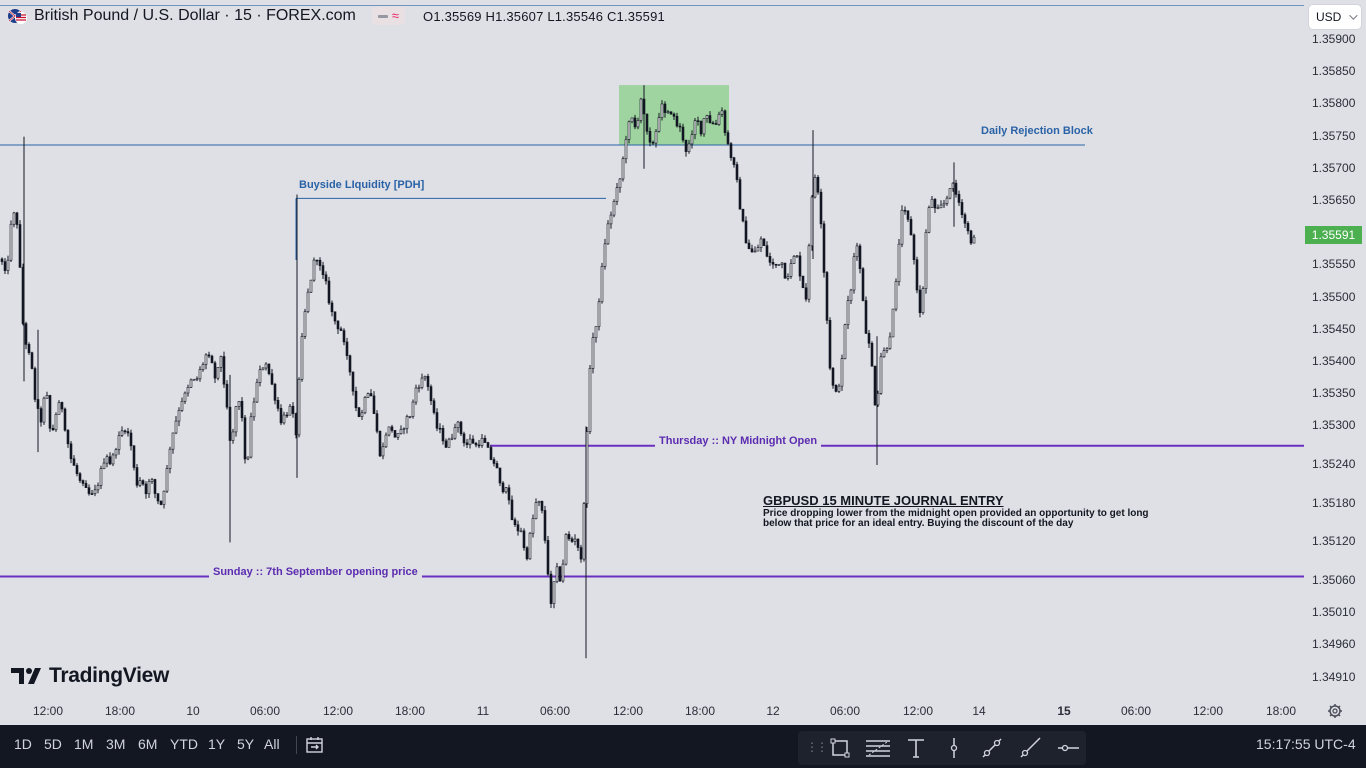  What do you see at coordinates (883, 500) in the screenshot?
I see `journal-title: GBPUSD 15 MINUTE JOURNAL ENTRY` at bounding box center [883, 500].